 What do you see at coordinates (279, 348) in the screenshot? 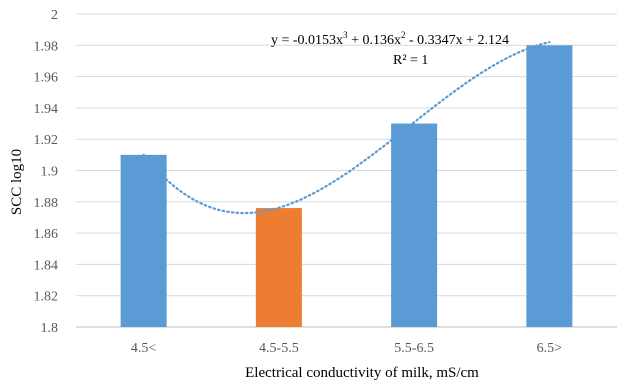
I see `x-tick-label: 4.5-5.5` at bounding box center [279, 348].